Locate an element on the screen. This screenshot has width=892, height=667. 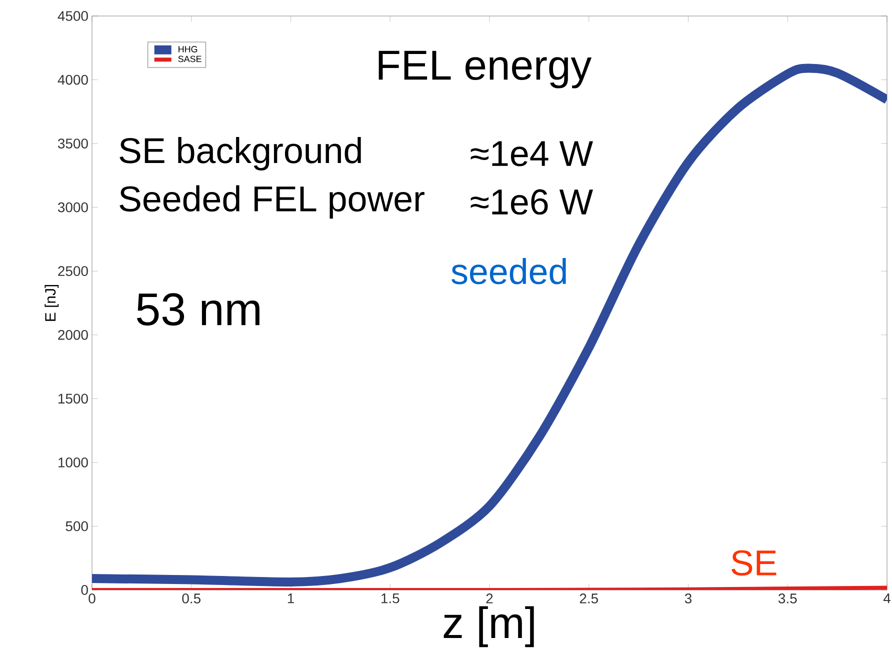
legend-label: HHG is located at coordinates (188, 49).